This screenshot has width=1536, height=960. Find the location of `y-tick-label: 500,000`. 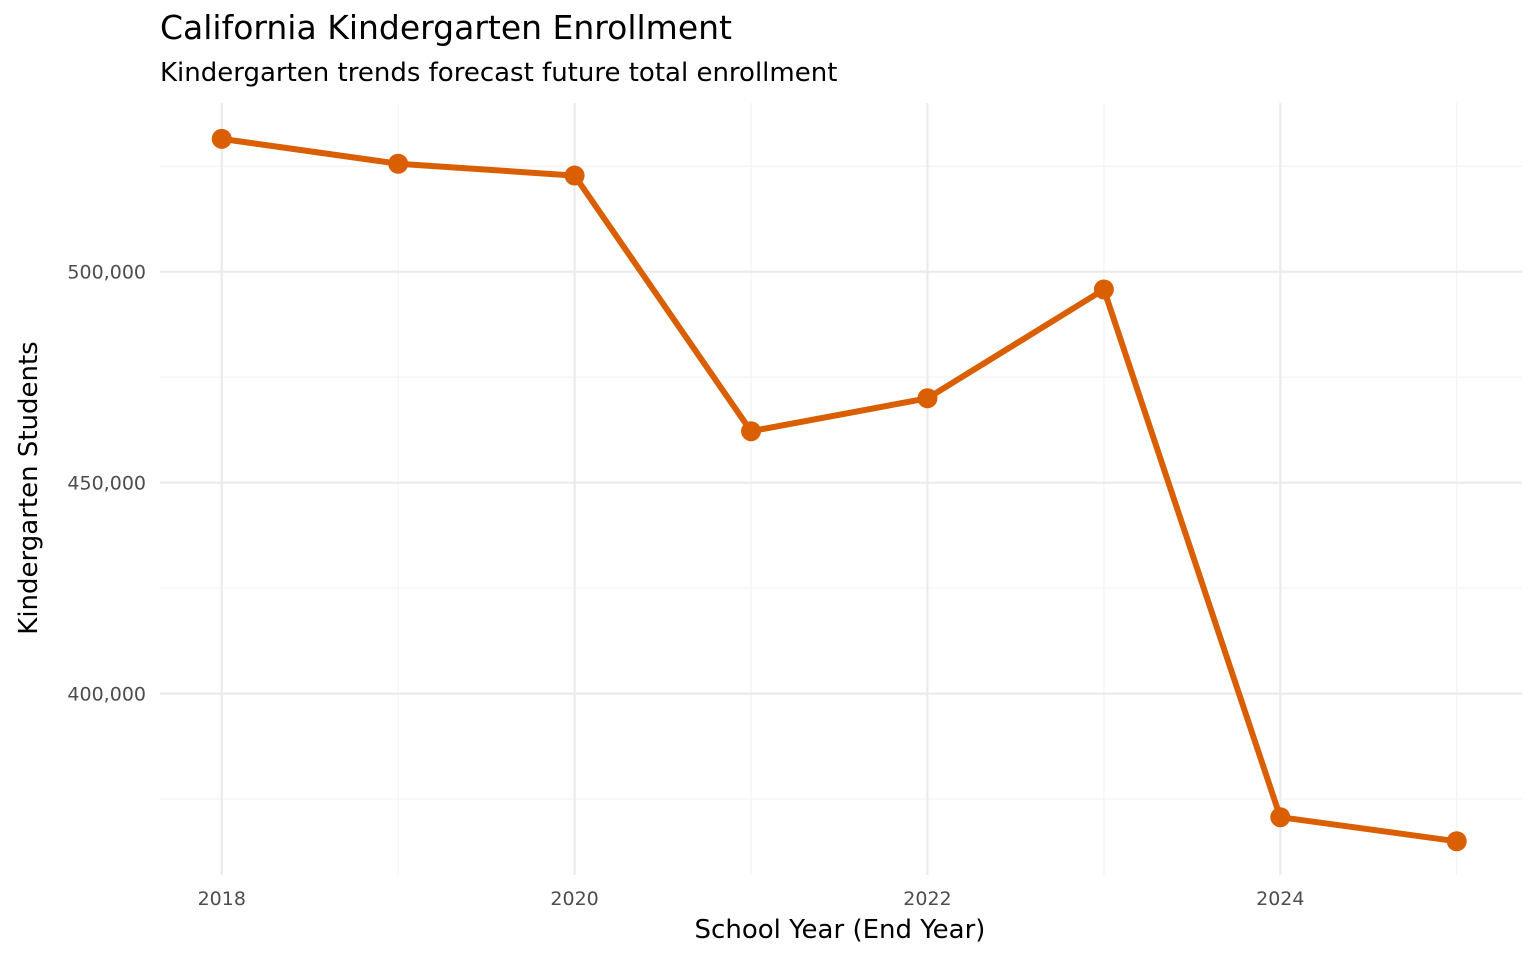

y-tick-label: 500,000 is located at coordinates (106, 273).